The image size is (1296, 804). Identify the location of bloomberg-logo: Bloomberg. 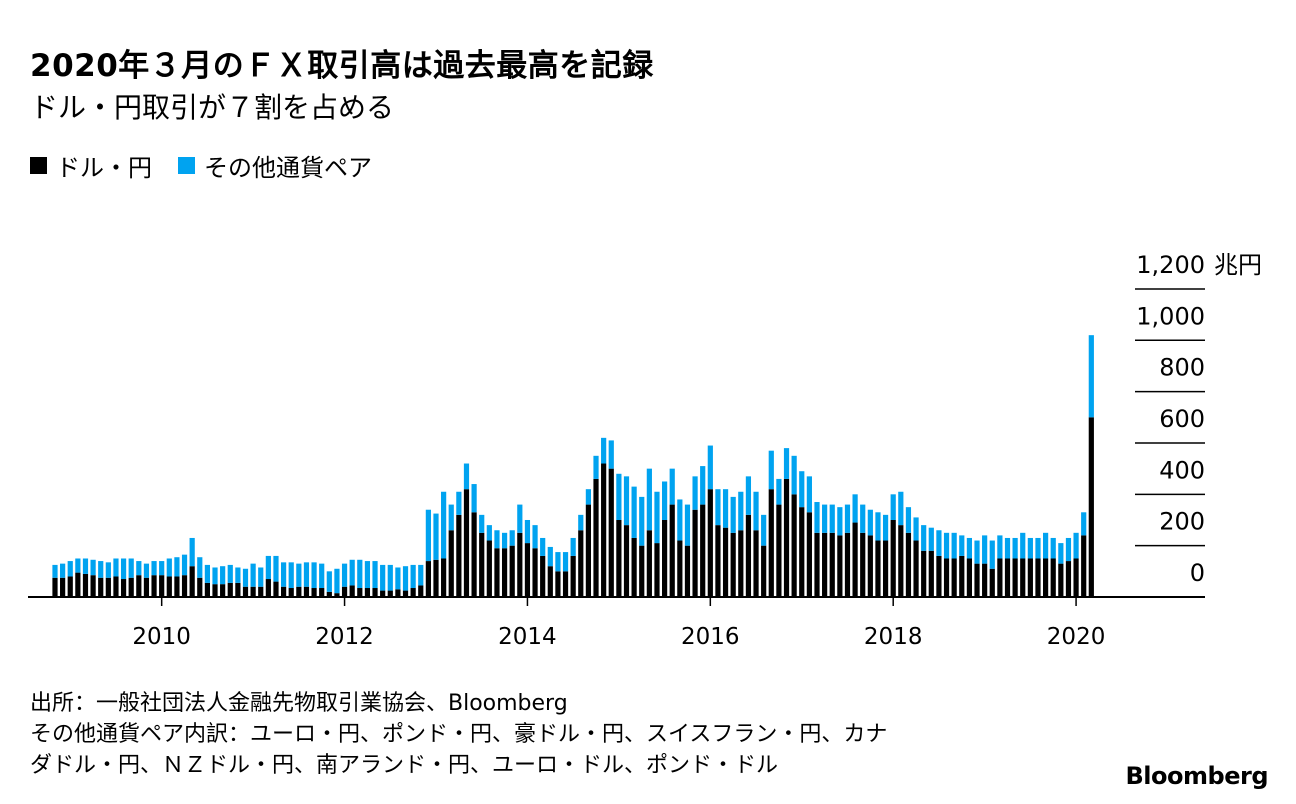
(1197, 776).